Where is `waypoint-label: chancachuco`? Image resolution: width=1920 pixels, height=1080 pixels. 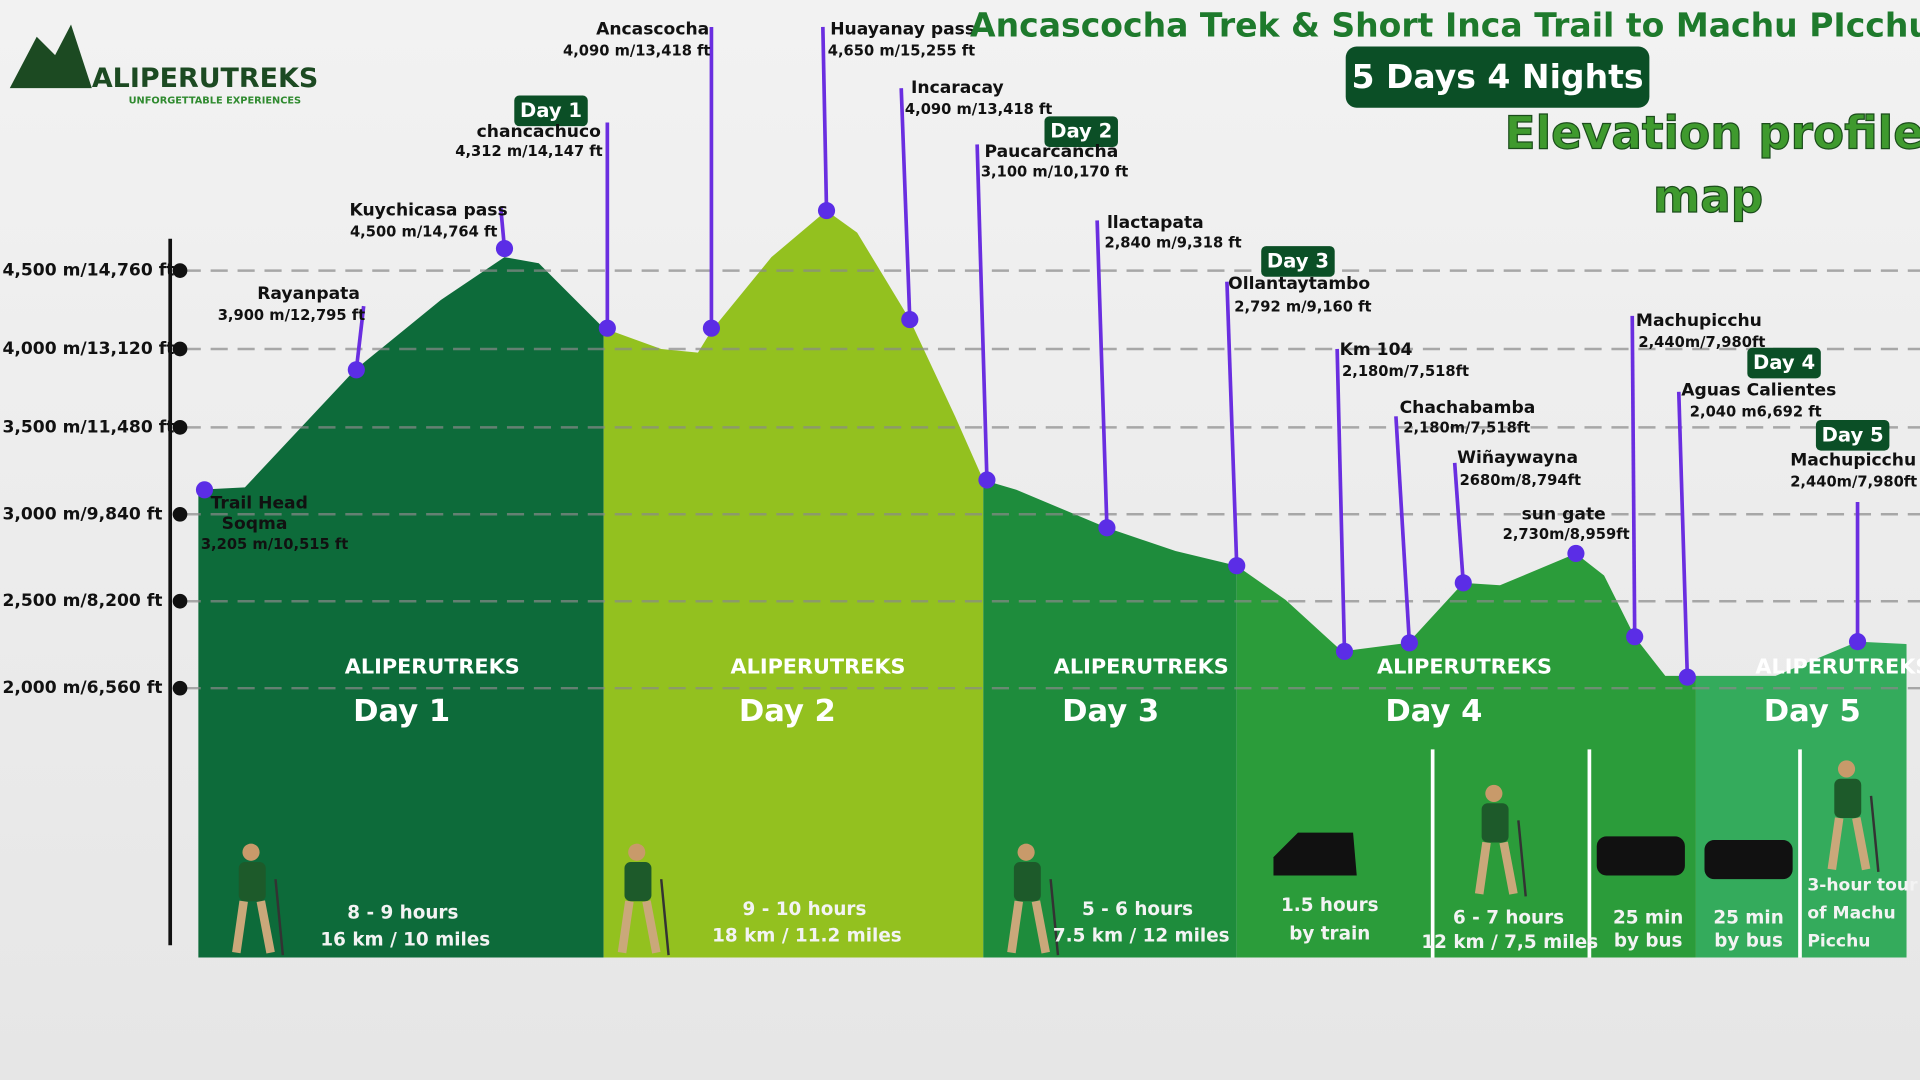
waypoint-label: chancachuco is located at coordinates (539, 132).